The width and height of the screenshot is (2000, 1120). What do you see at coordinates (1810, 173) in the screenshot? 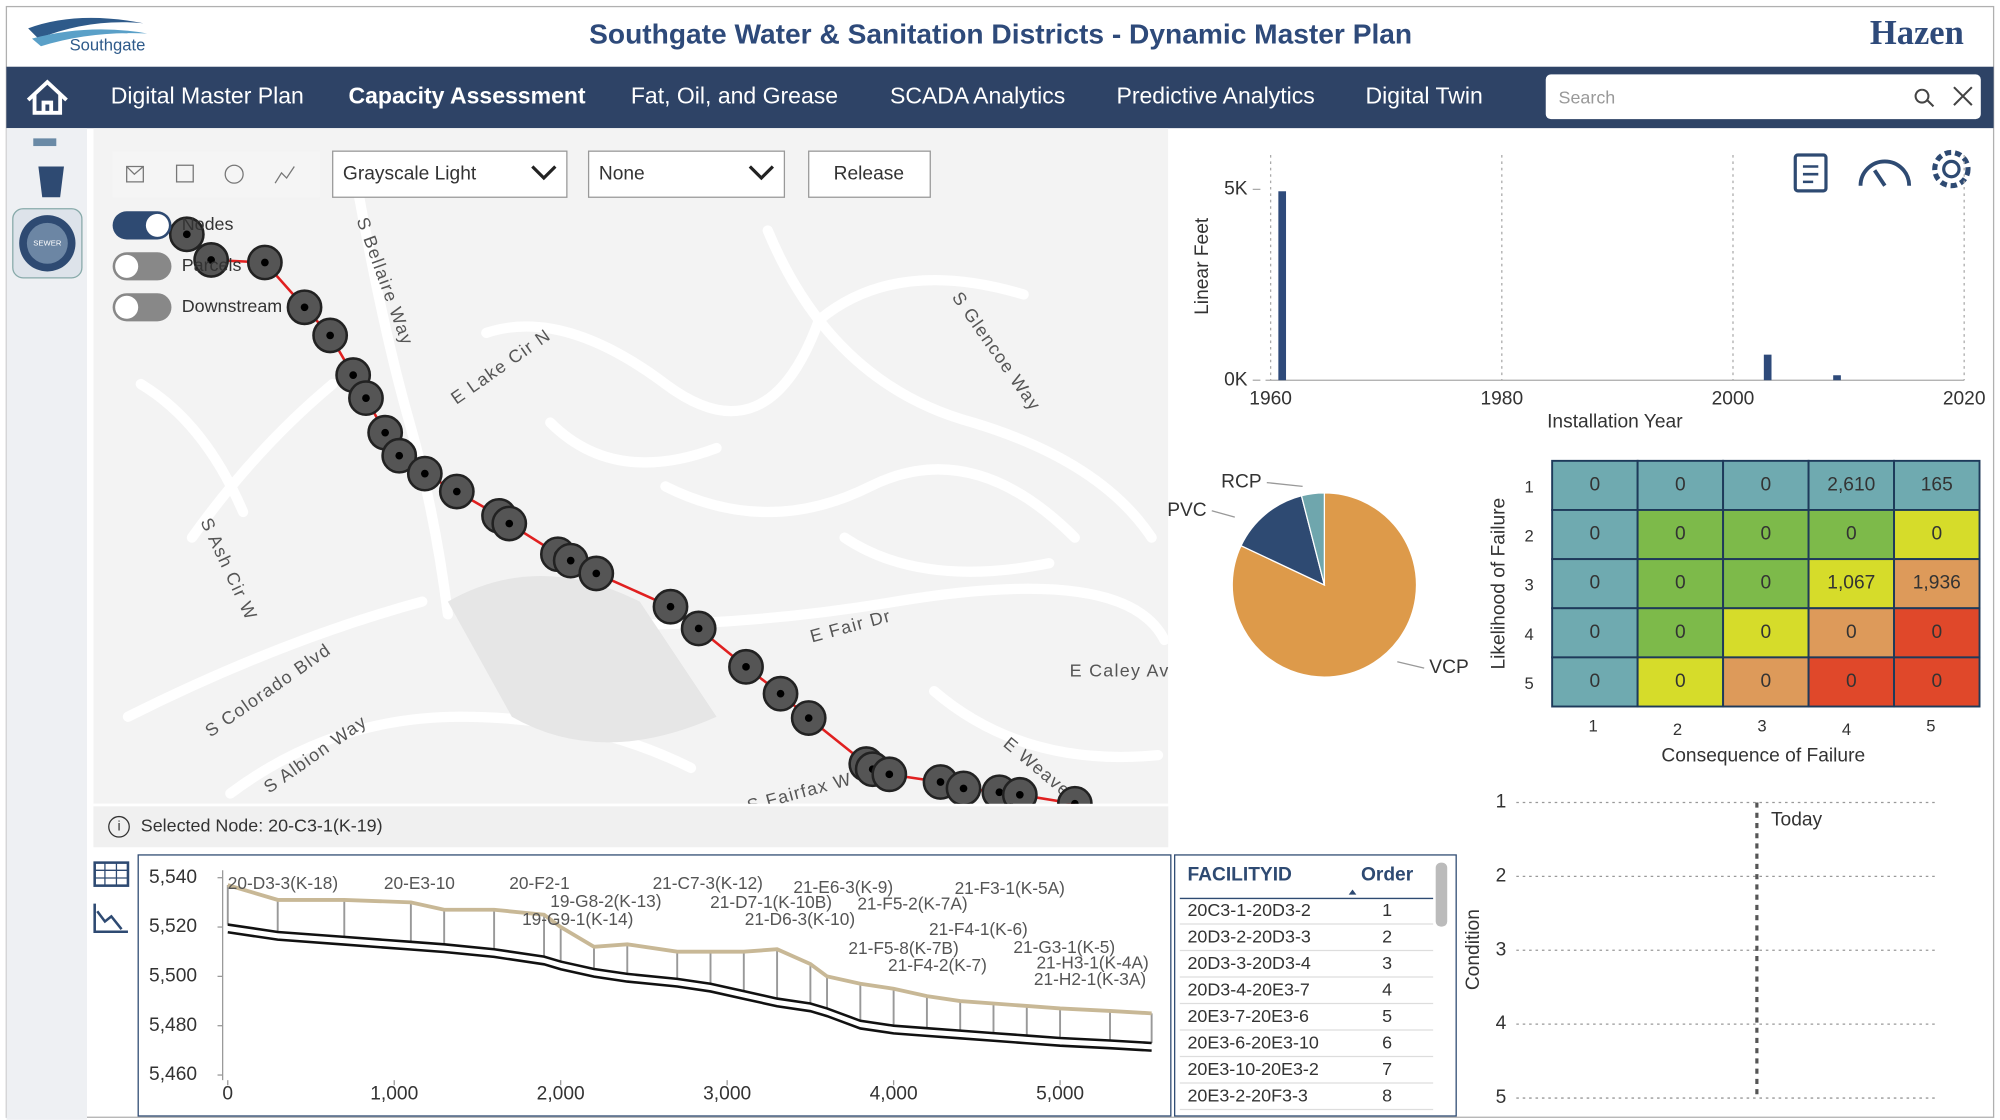
I see `report-icon` at bounding box center [1810, 173].